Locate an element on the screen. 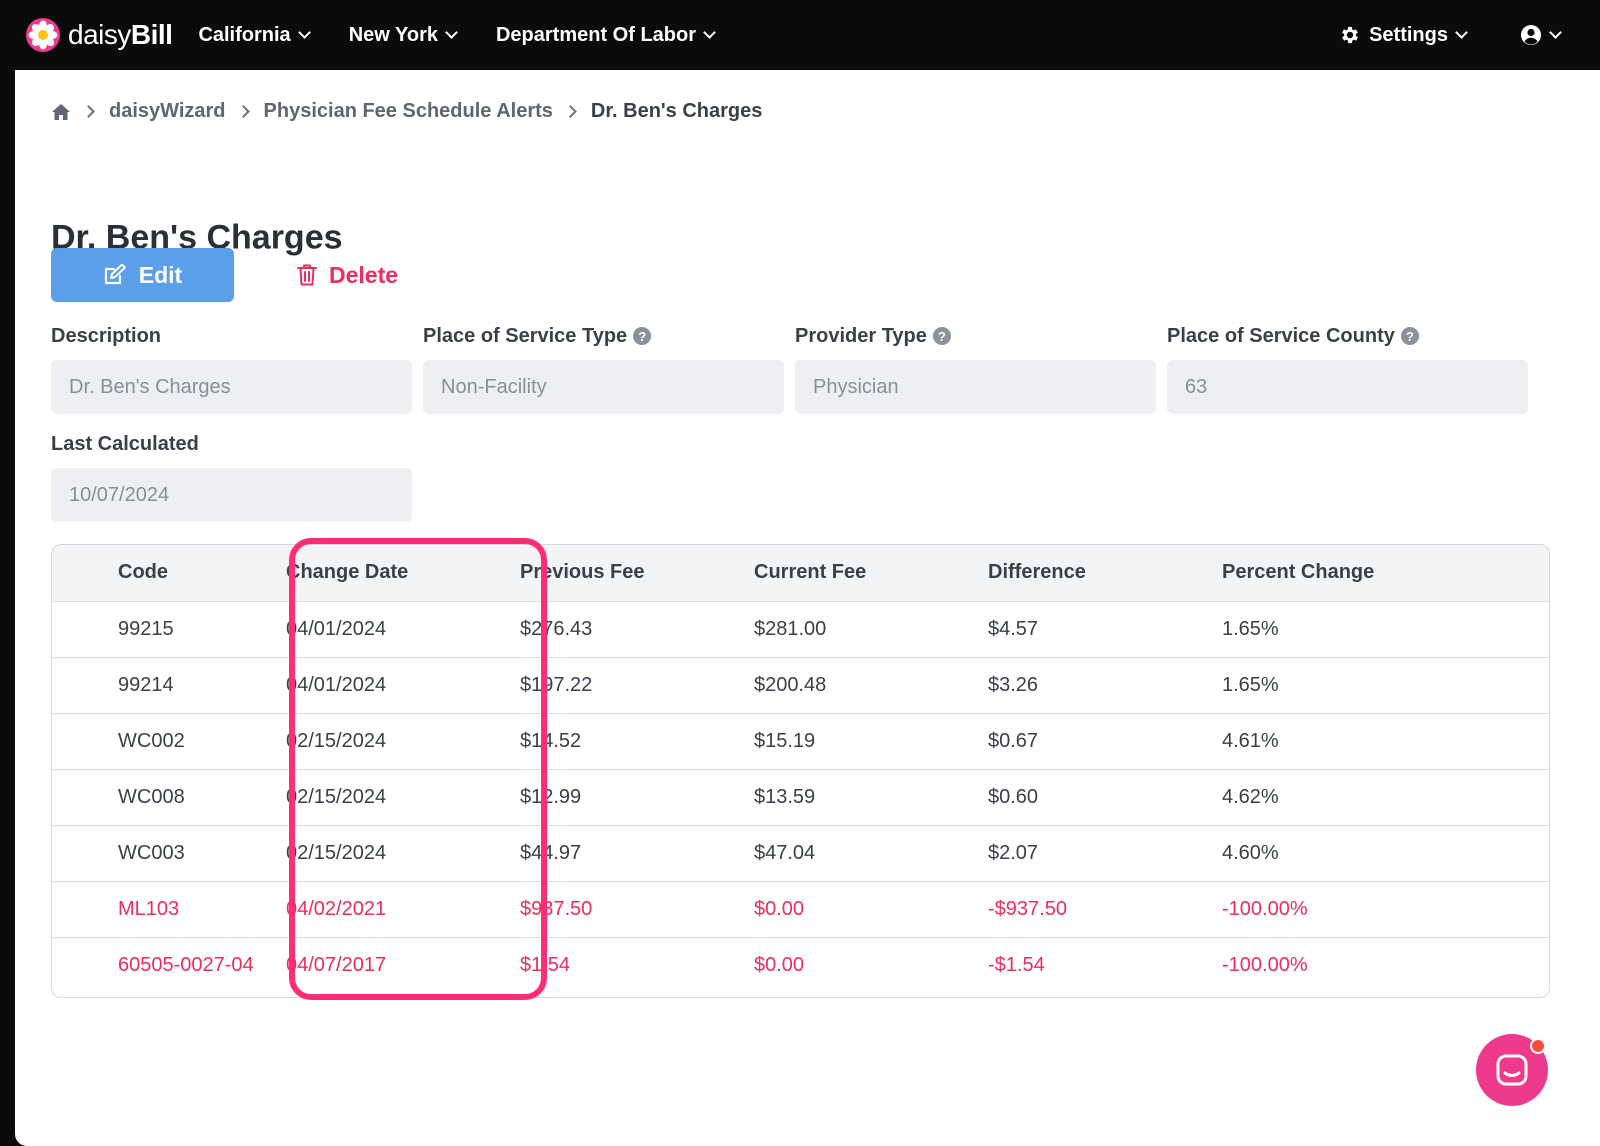 The image size is (1600, 1146). brand-logo: daisyBill is located at coordinates (99, 35).